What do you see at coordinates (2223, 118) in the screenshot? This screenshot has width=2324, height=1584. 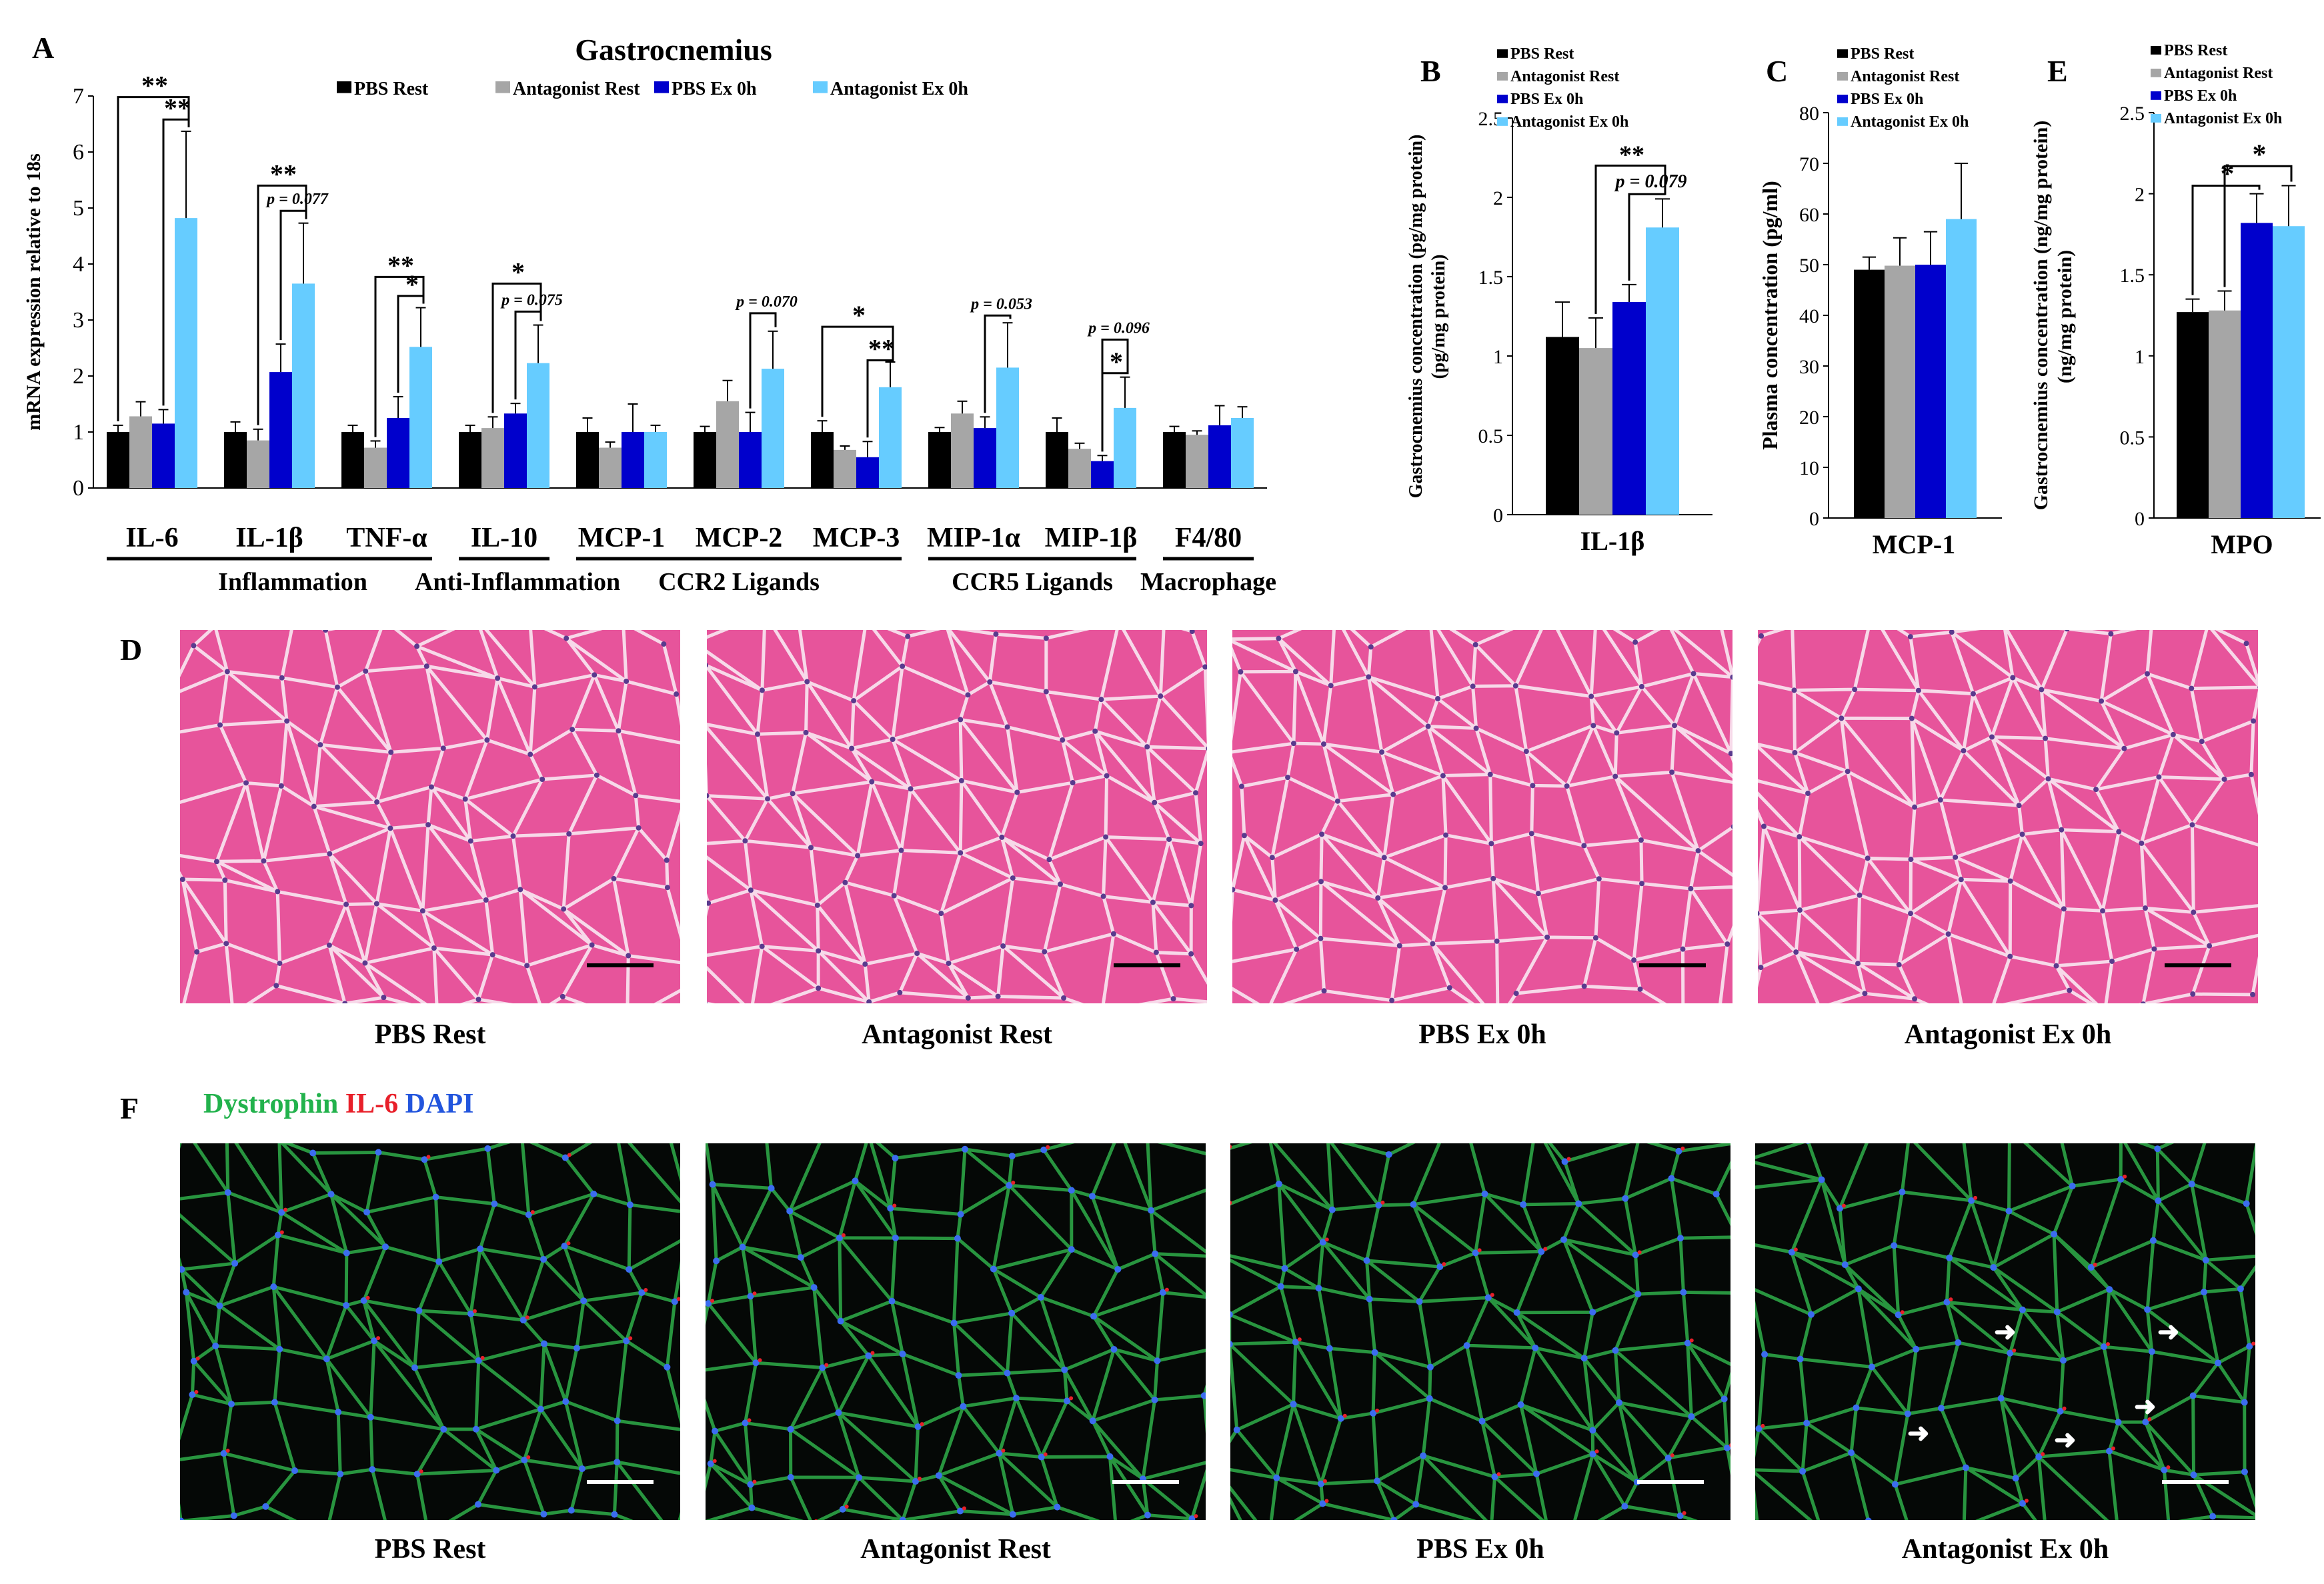 I see `legend-label: Antagonist Ex 0h` at bounding box center [2223, 118].